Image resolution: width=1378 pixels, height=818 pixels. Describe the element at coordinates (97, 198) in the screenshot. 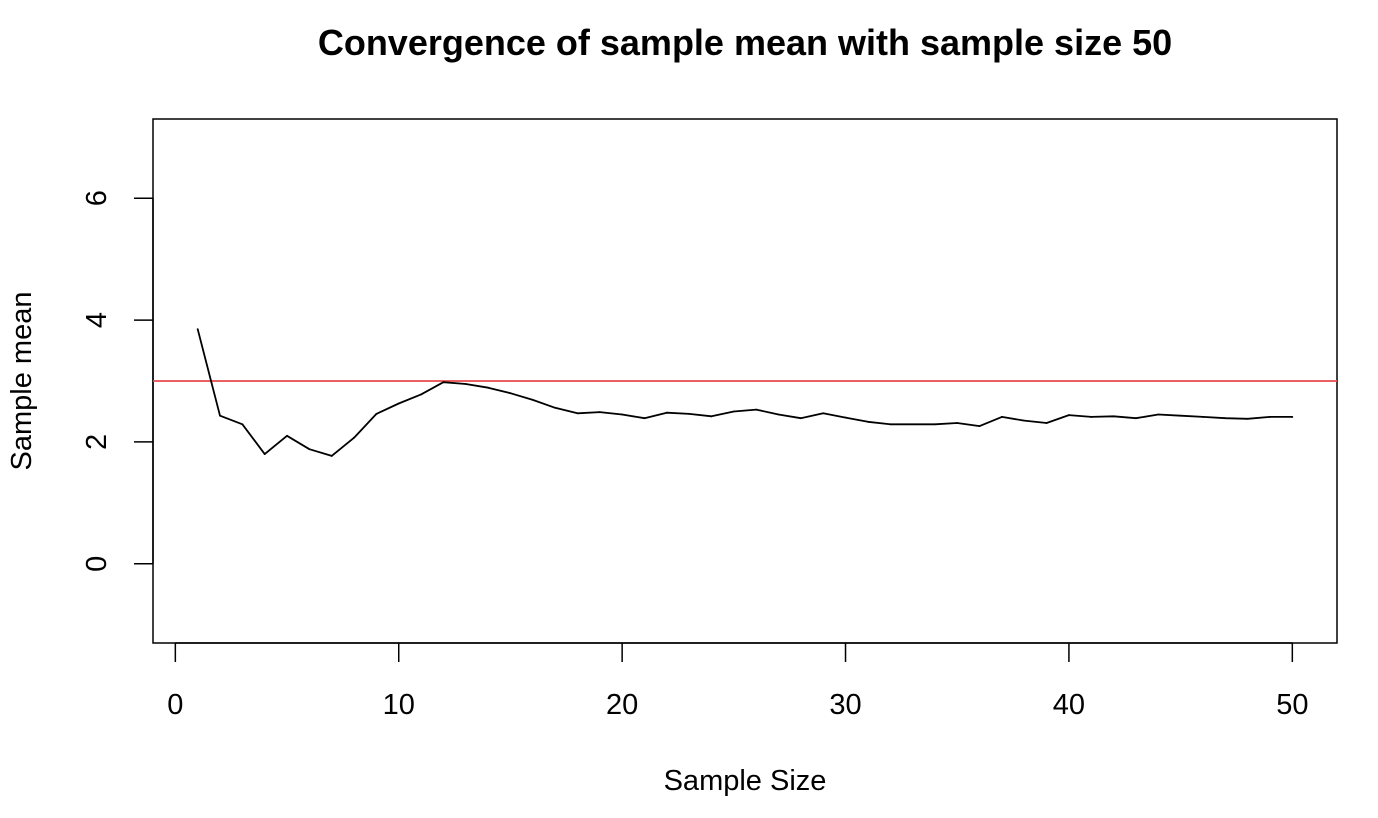

I see `y-tick-label: 6` at that location.